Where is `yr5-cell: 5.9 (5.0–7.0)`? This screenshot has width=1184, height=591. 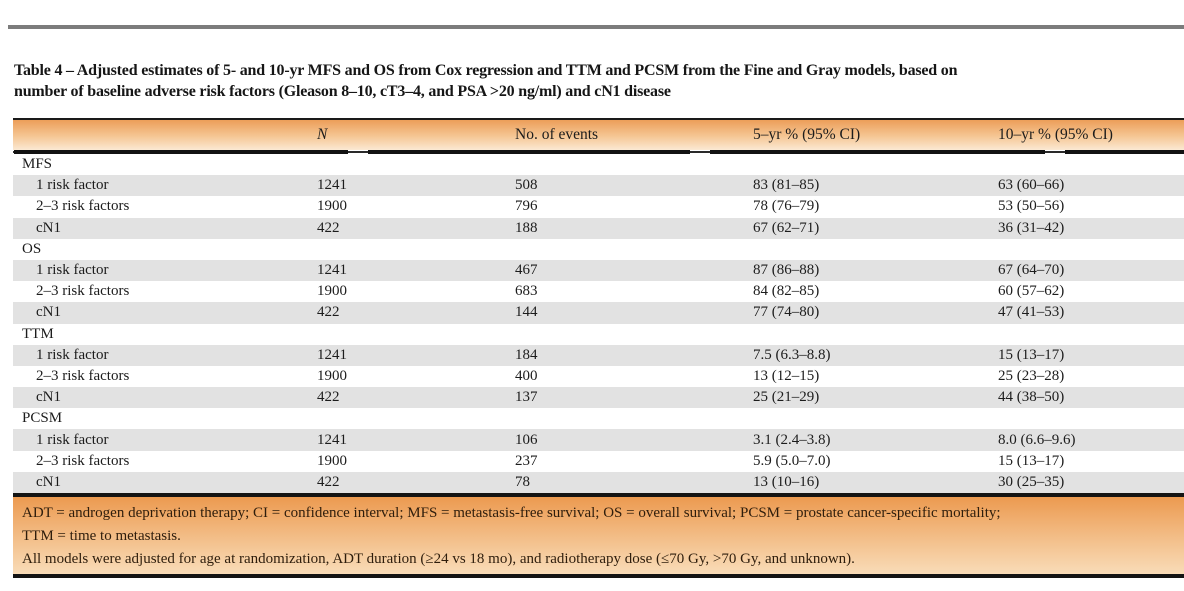
yr5-cell: 5.9 (5.0–7.0) is located at coordinates (792, 460).